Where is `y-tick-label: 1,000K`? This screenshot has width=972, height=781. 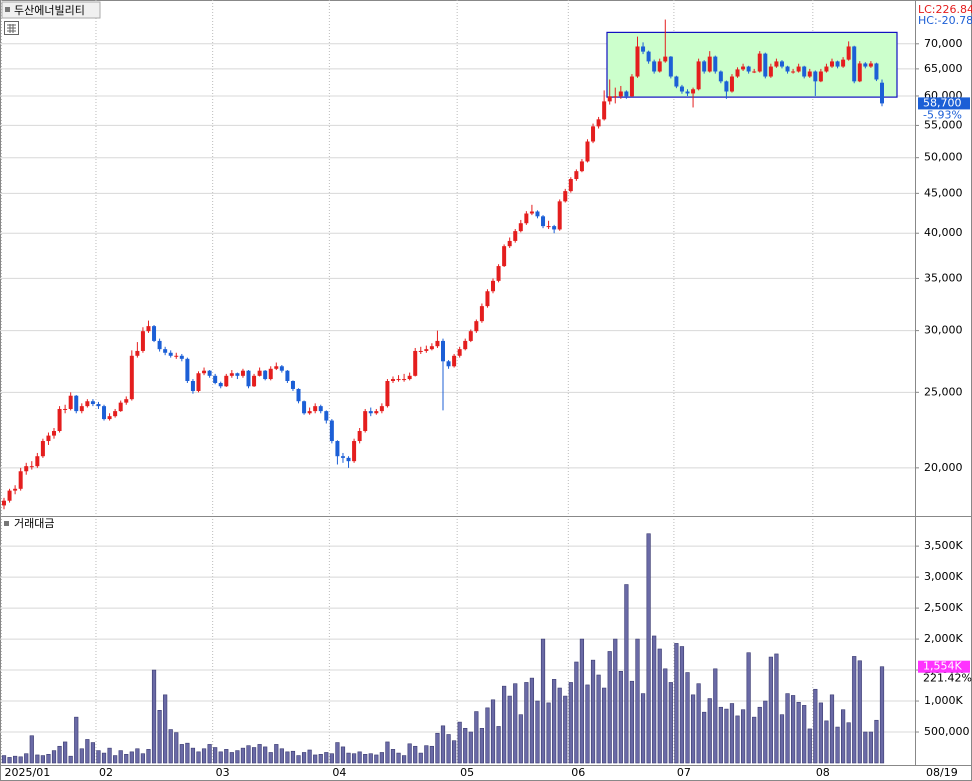 y-tick-label: 1,000K is located at coordinates (943, 700).